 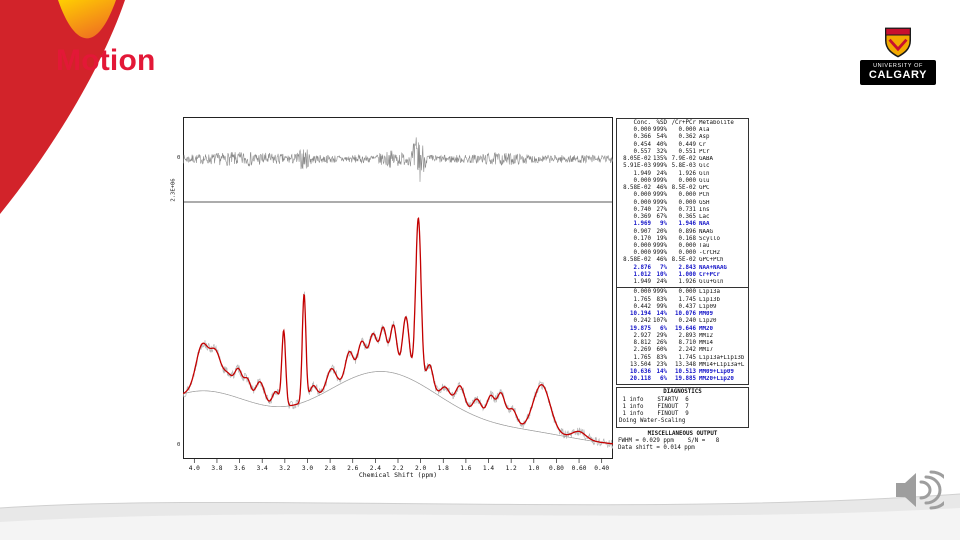 I want to click on metabolite-row: 0.366 54% 0.362 Asp, so click(x=671, y=137).